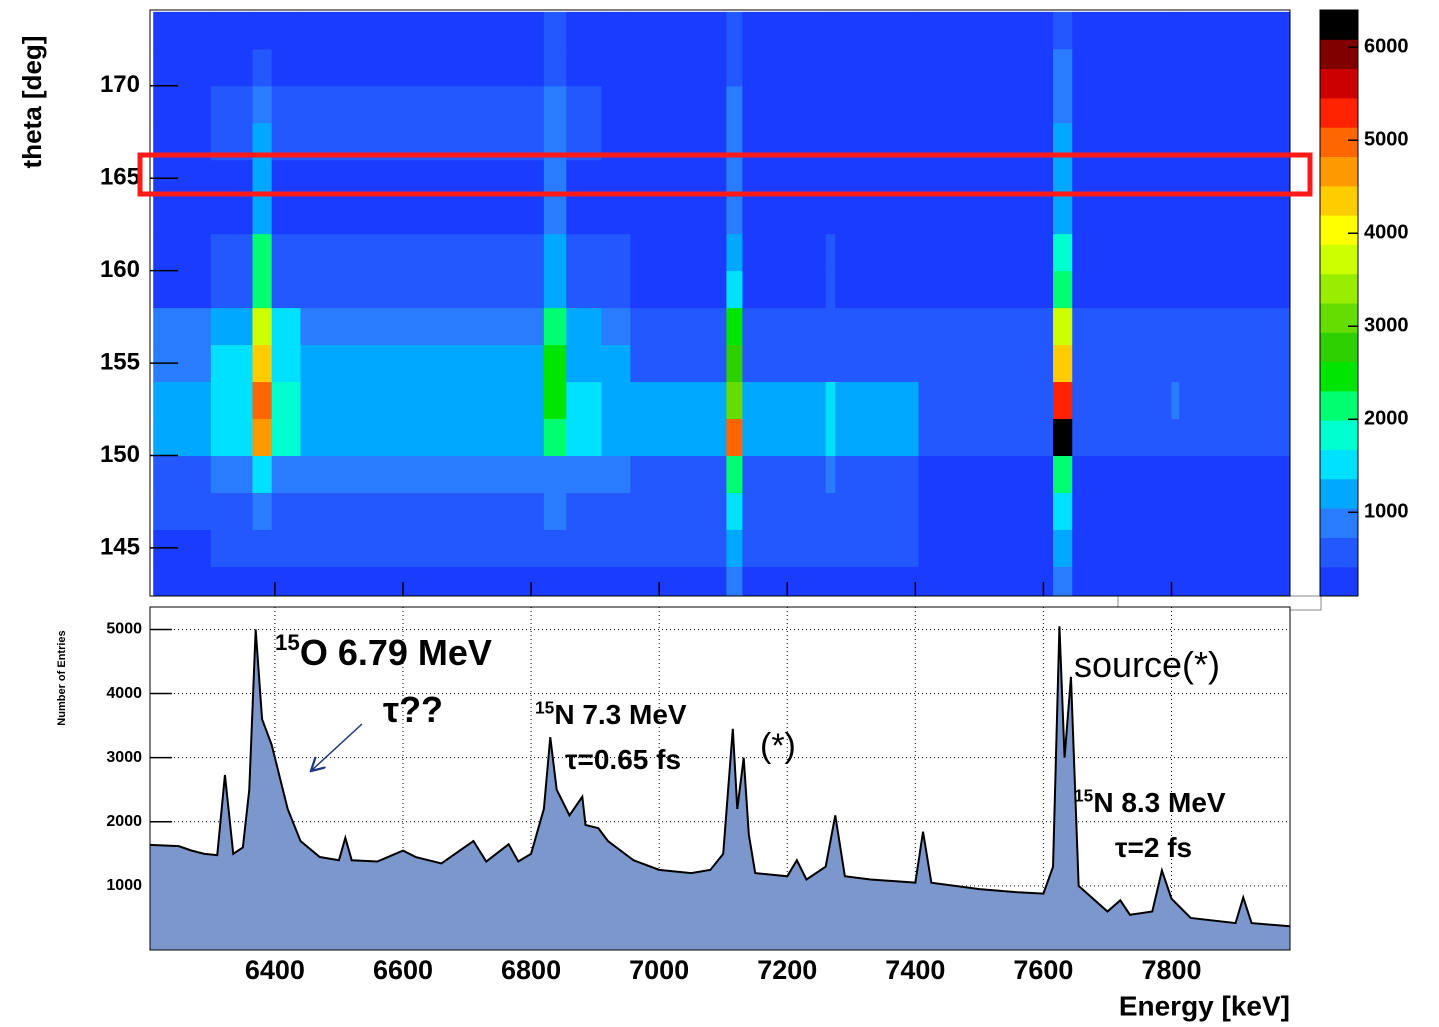 Image resolution: width=1439 pixels, height=1027 pixels. I want to click on highlight-box, so click(725, 174).